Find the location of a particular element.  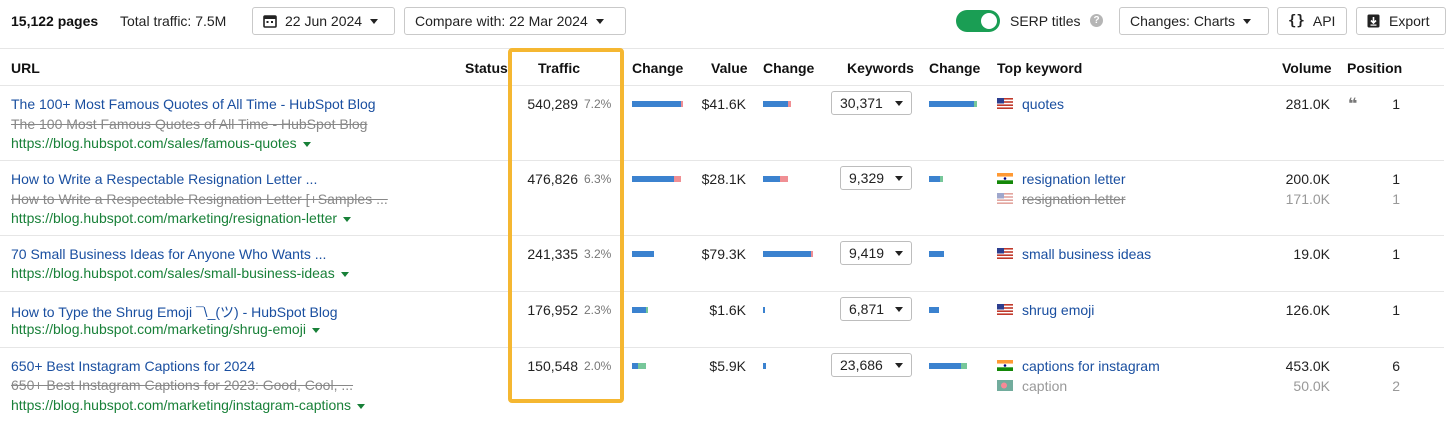

compare-date-button: Compare with: 22 Mar 2024 is located at coordinates (515, 21).